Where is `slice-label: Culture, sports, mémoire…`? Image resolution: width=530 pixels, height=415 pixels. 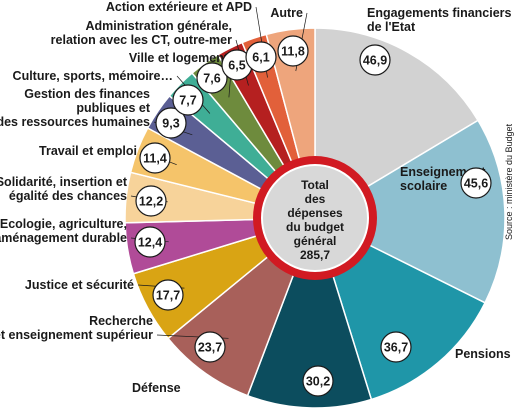 slice-label: Culture, sports, mémoire… is located at coordinates (93, 76).